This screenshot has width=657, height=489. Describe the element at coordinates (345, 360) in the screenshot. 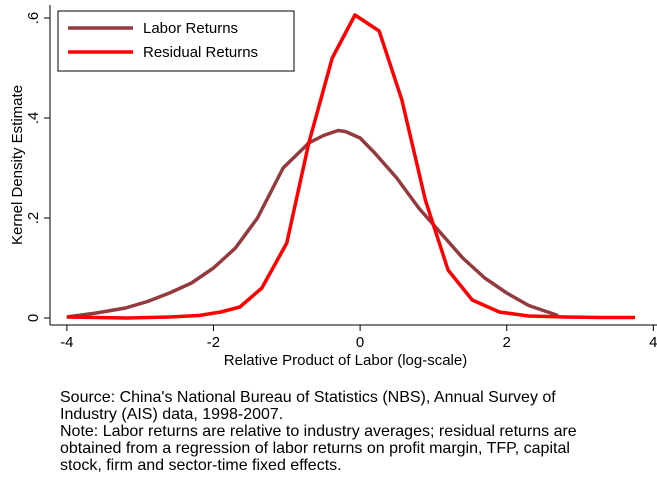

I see `x-axis-label: Relative Product of Labor (log-scale)` at that location.